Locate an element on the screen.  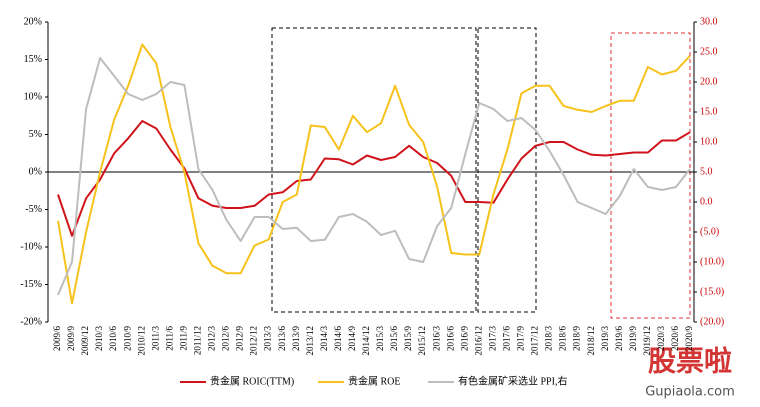
x-tick-label: 2009/12 is located at coordinates (85, 341).